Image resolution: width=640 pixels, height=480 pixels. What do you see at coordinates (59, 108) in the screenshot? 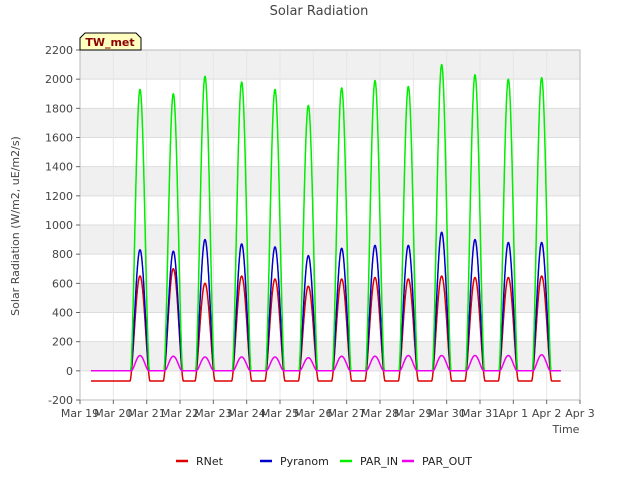
I see `y-tick-label: 1800` at bounding box center [59, 108].